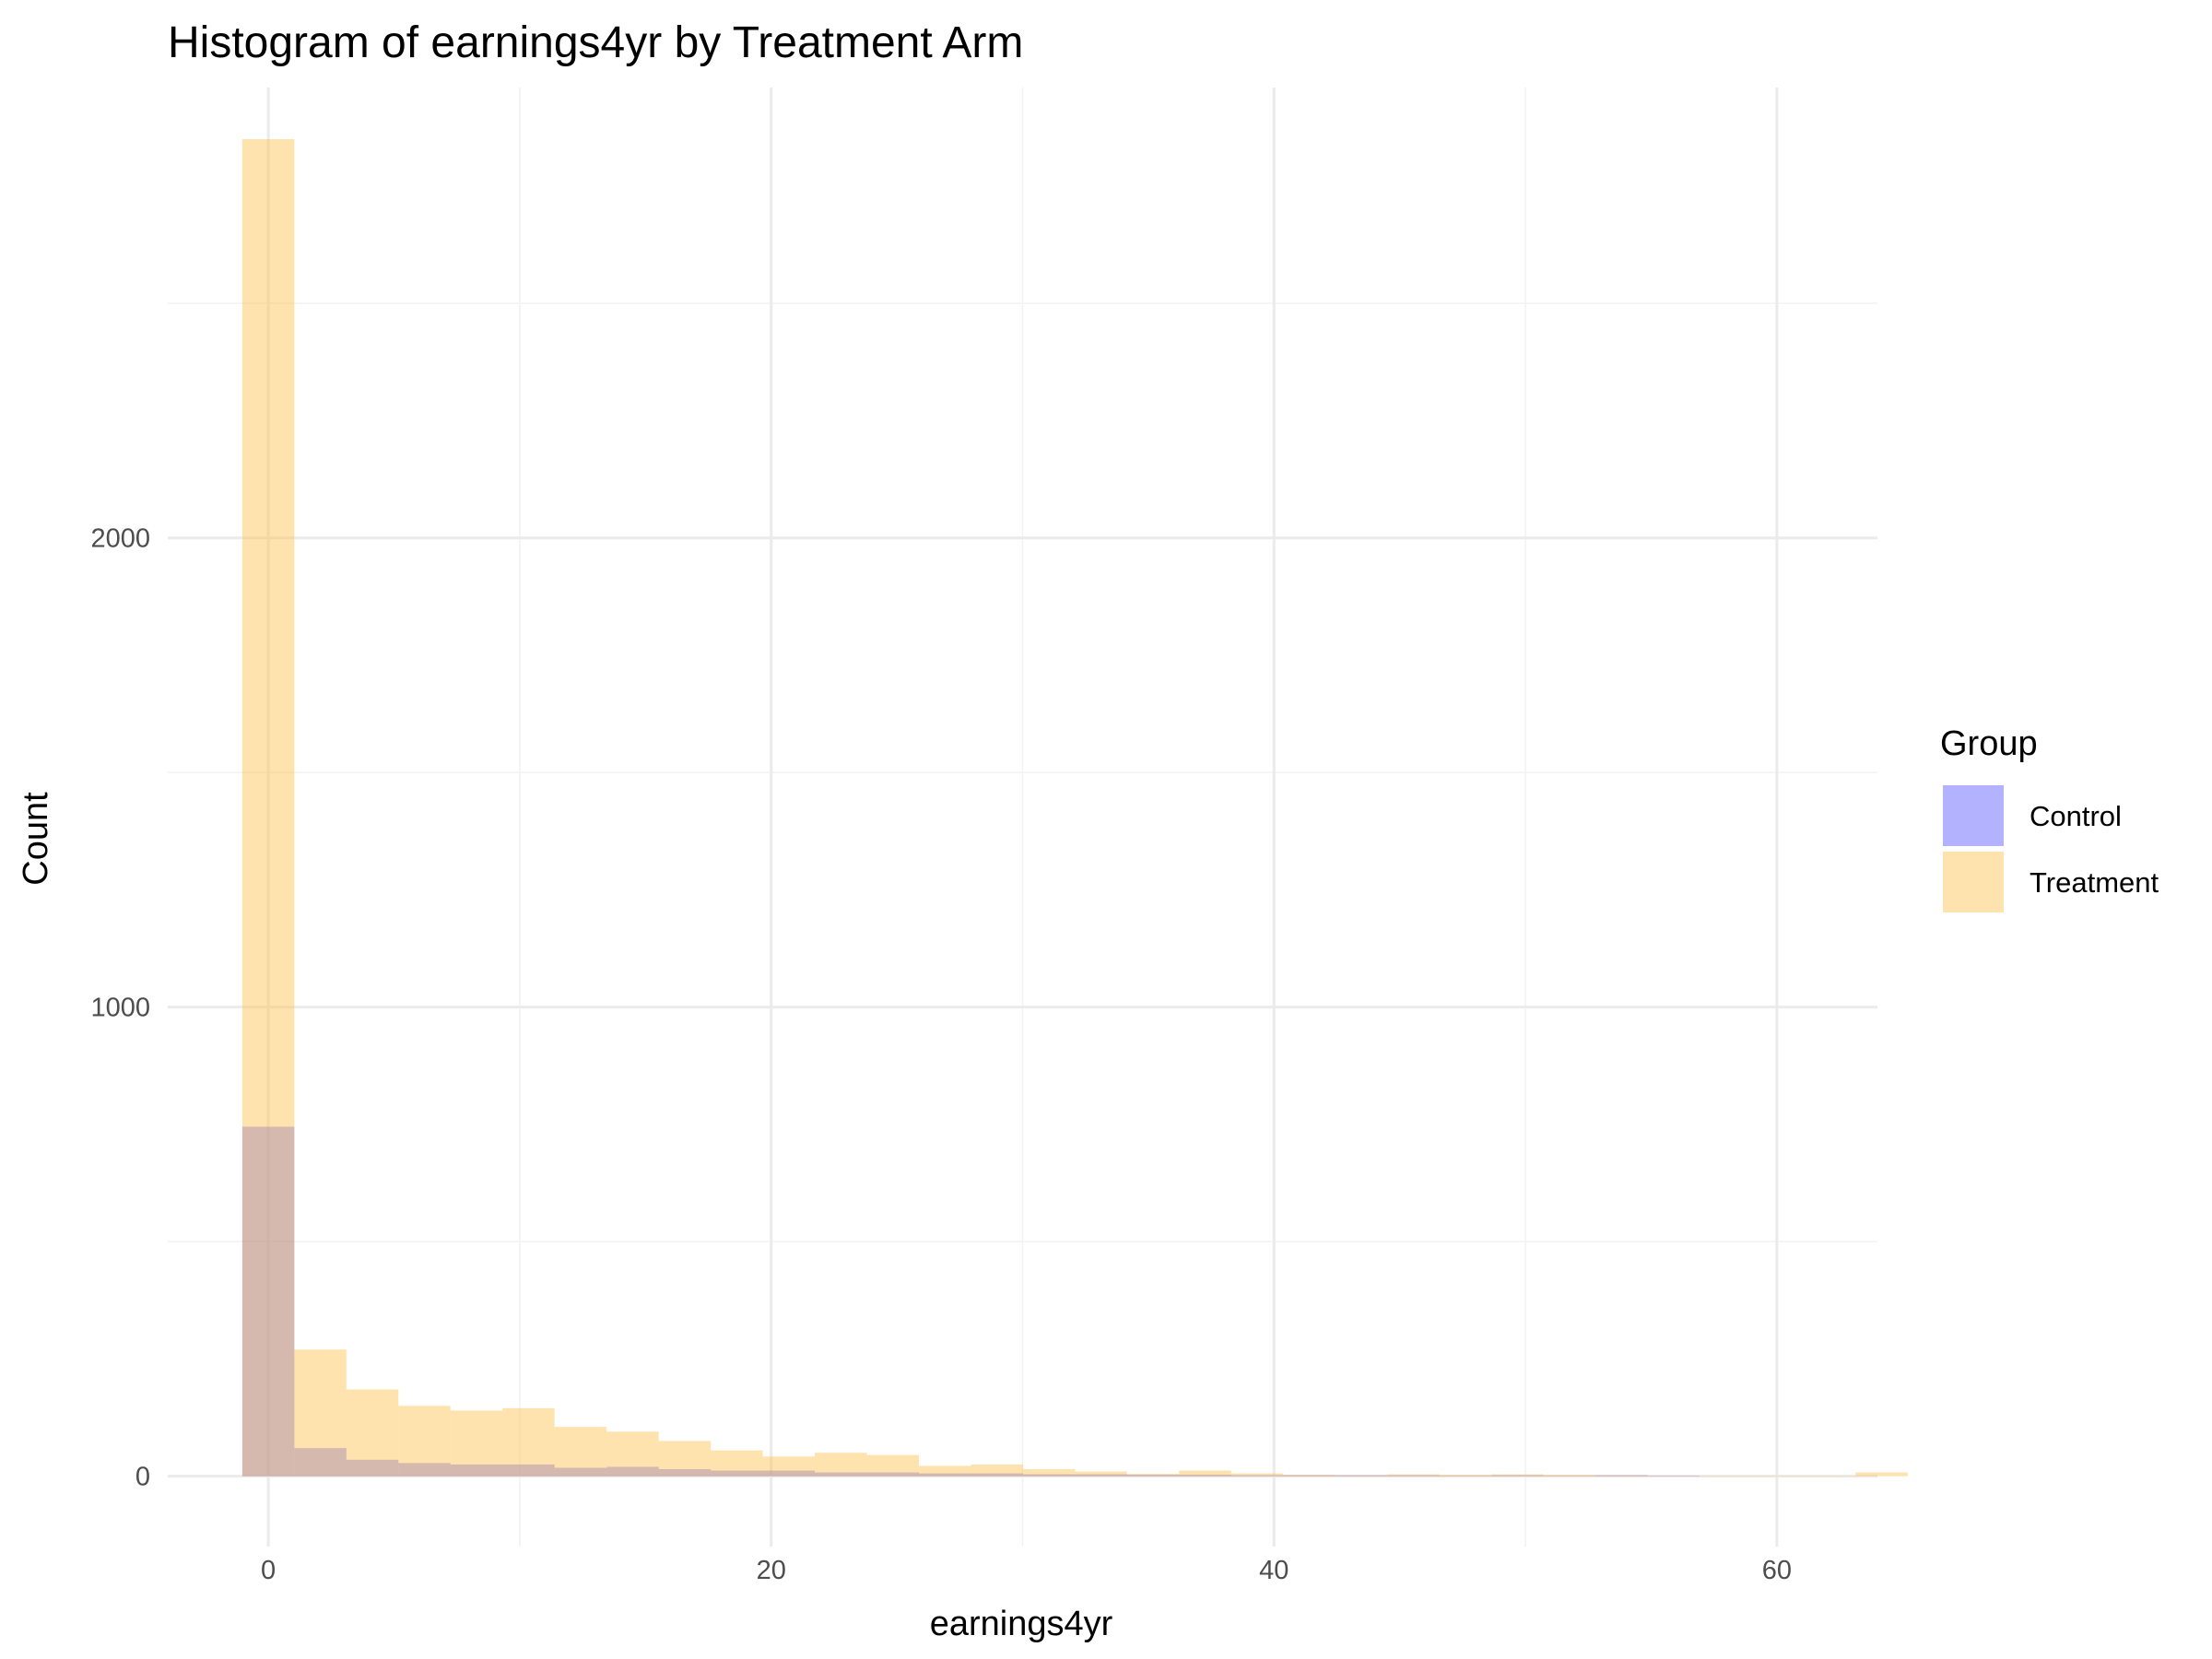 The width and height of the screenshot is (2212, 1659). Describe the element at coordinates (2094, 882) in the screenshot. I see `legend-label-treatment: Treatment` at that location.